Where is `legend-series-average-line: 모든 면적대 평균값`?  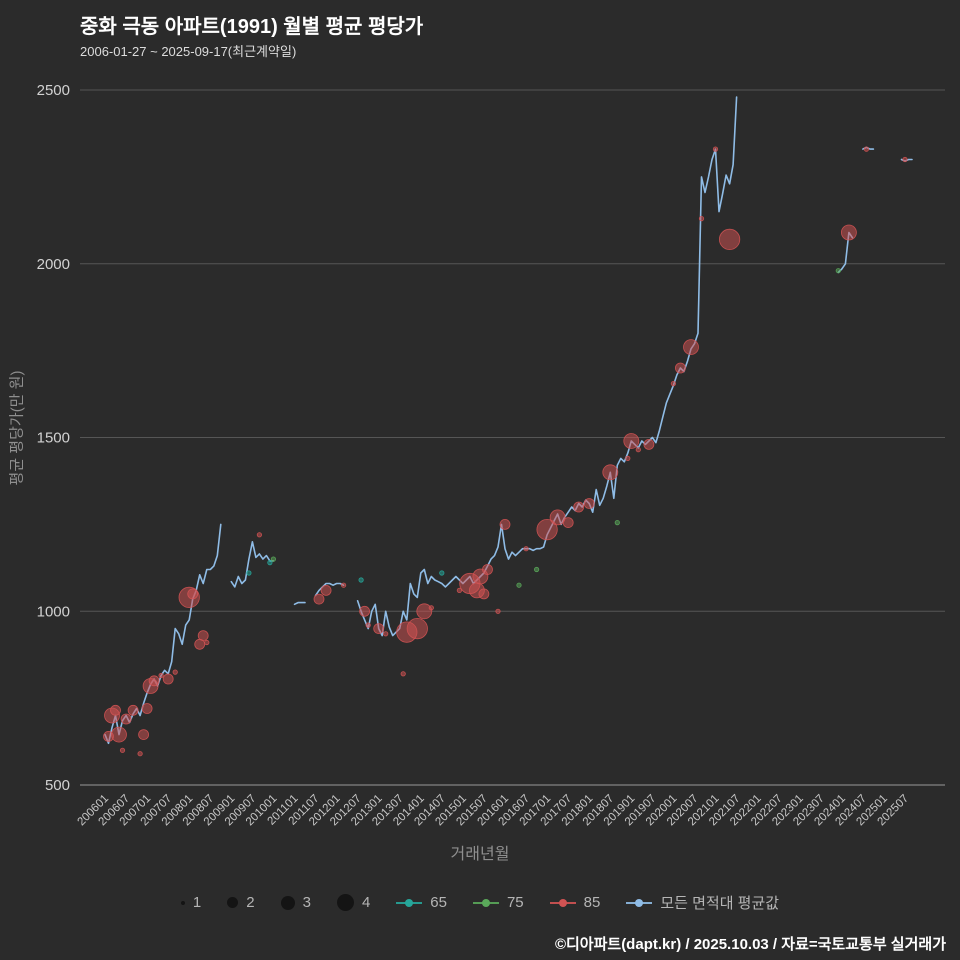 legend-series-average-line: 모든 면적대 평균값 is located at coordinates (702, 902).